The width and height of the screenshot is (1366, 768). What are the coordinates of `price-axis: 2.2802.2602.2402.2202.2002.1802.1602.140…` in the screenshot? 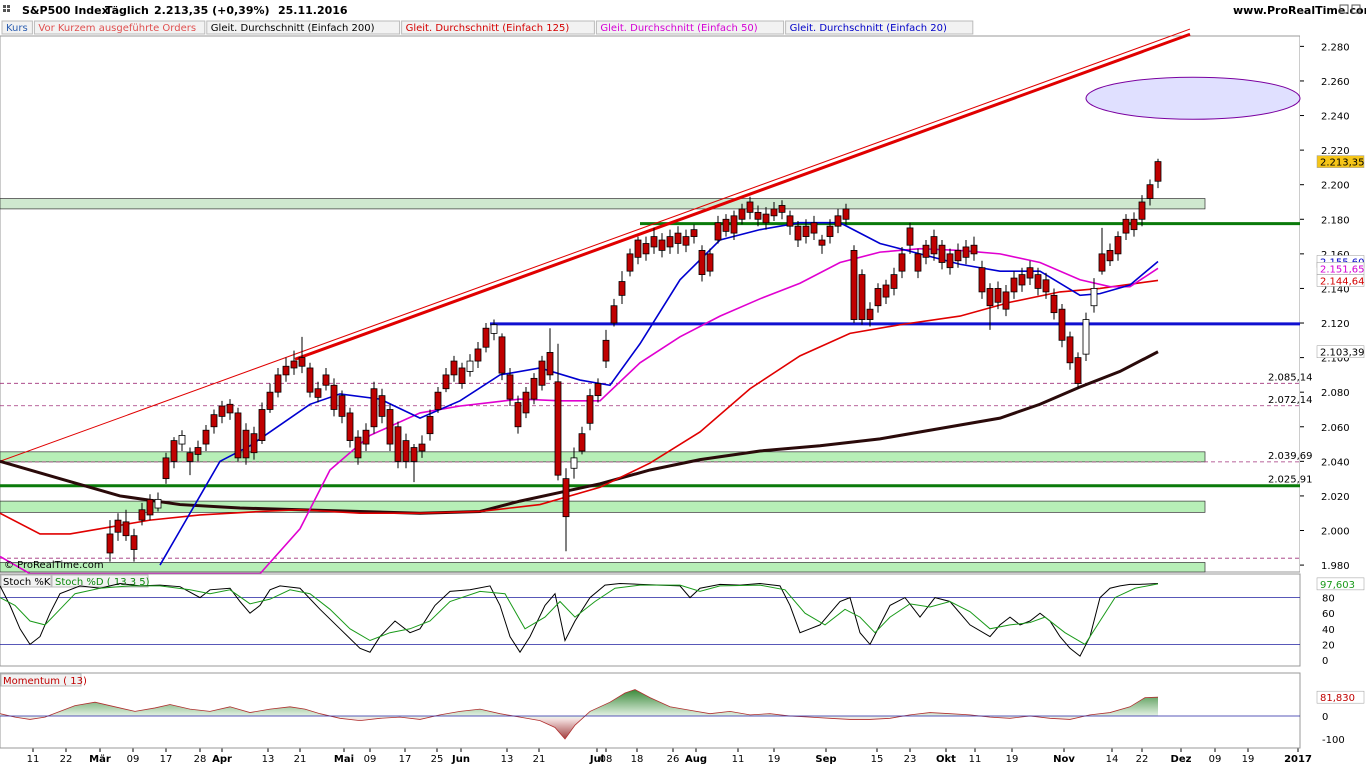 It's located at (1332, 307).